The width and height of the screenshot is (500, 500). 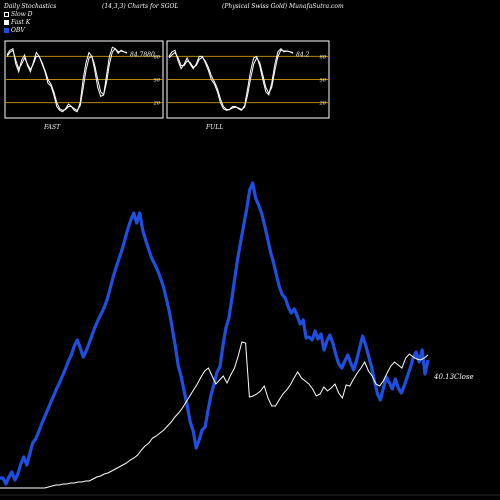 I want to click on legend-slow-d-label: Slow D, so click(x=22, y=14).